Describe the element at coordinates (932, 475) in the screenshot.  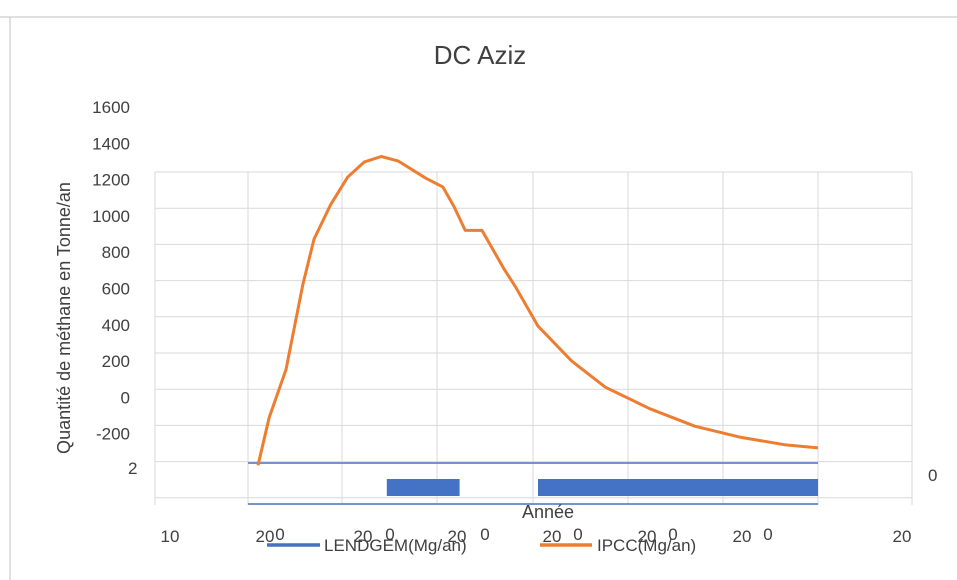
I see `stray-label-0: 0` at that location.